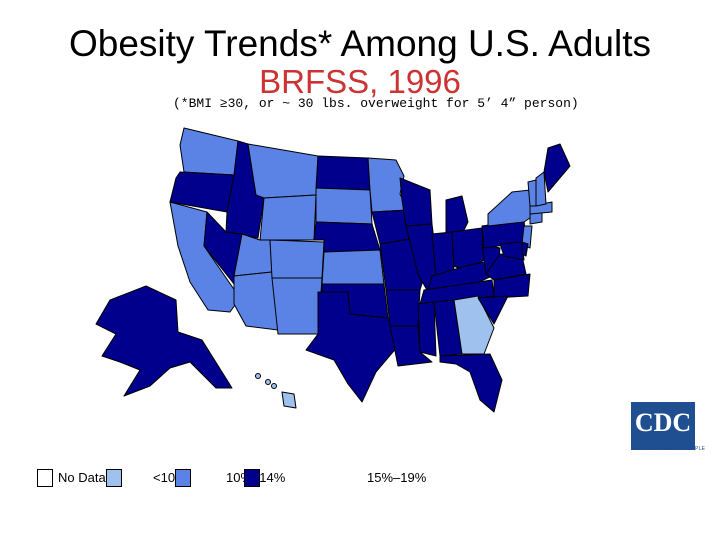 The width and height of the screenshot is (720, 540). What do you see at coordinates (471, 383) in the screenshot?
I see `state-florida` at bounding box center [471, 383].